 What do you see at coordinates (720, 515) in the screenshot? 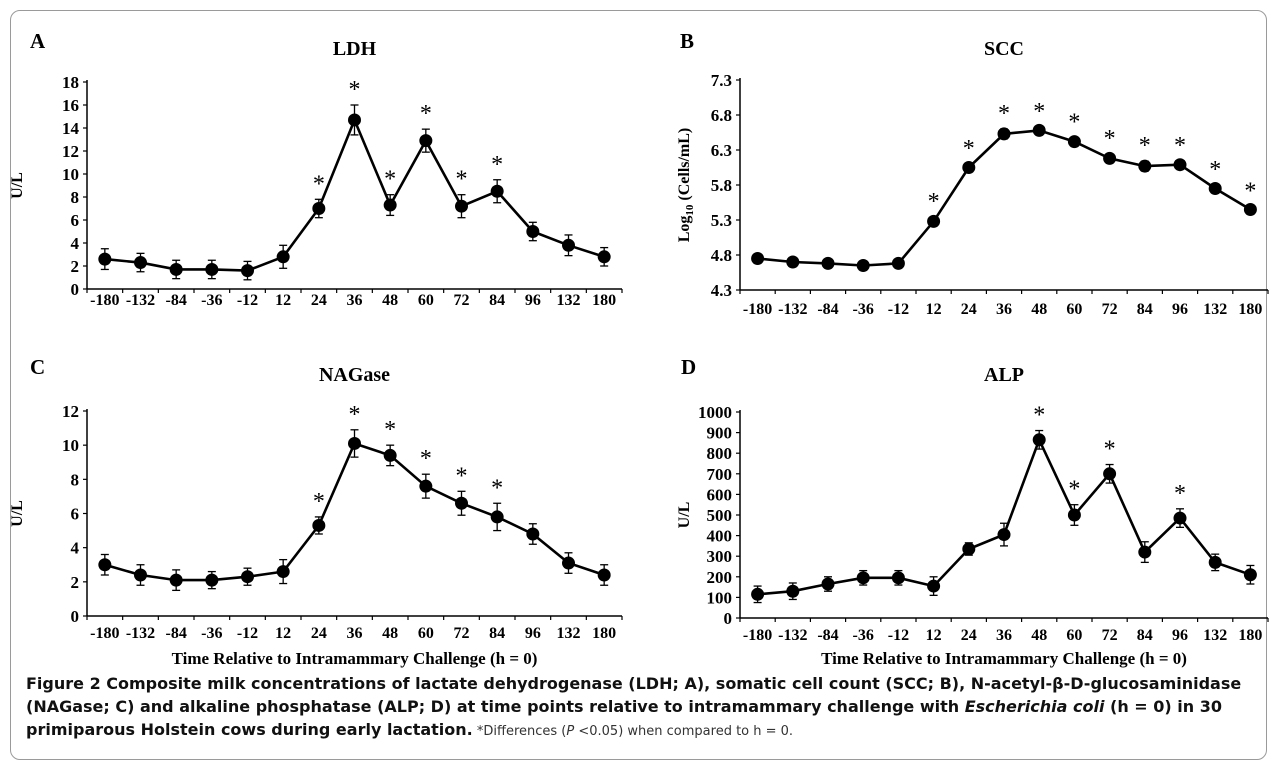
I see `y-tick-label: 500` at bounding box center [720, 515].